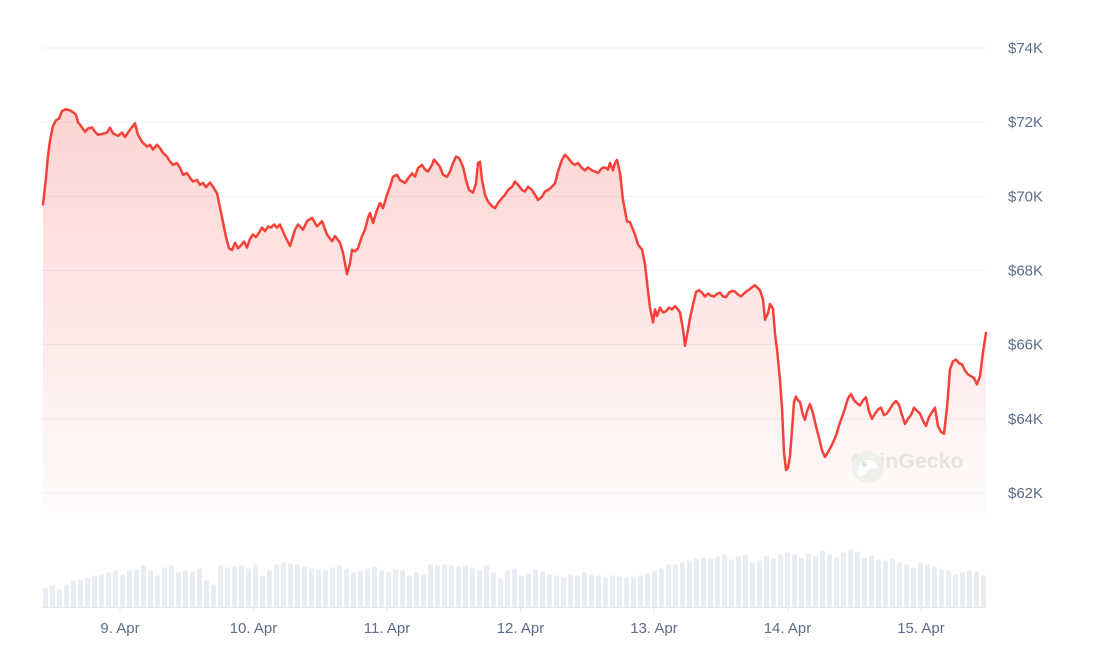 The height and width of the screenshot is (653, 1093). What do you see at coordinates (1025, 196) in the screenshot?
I see `y-axis-label: $70K` at bounding box center [1025, 196].